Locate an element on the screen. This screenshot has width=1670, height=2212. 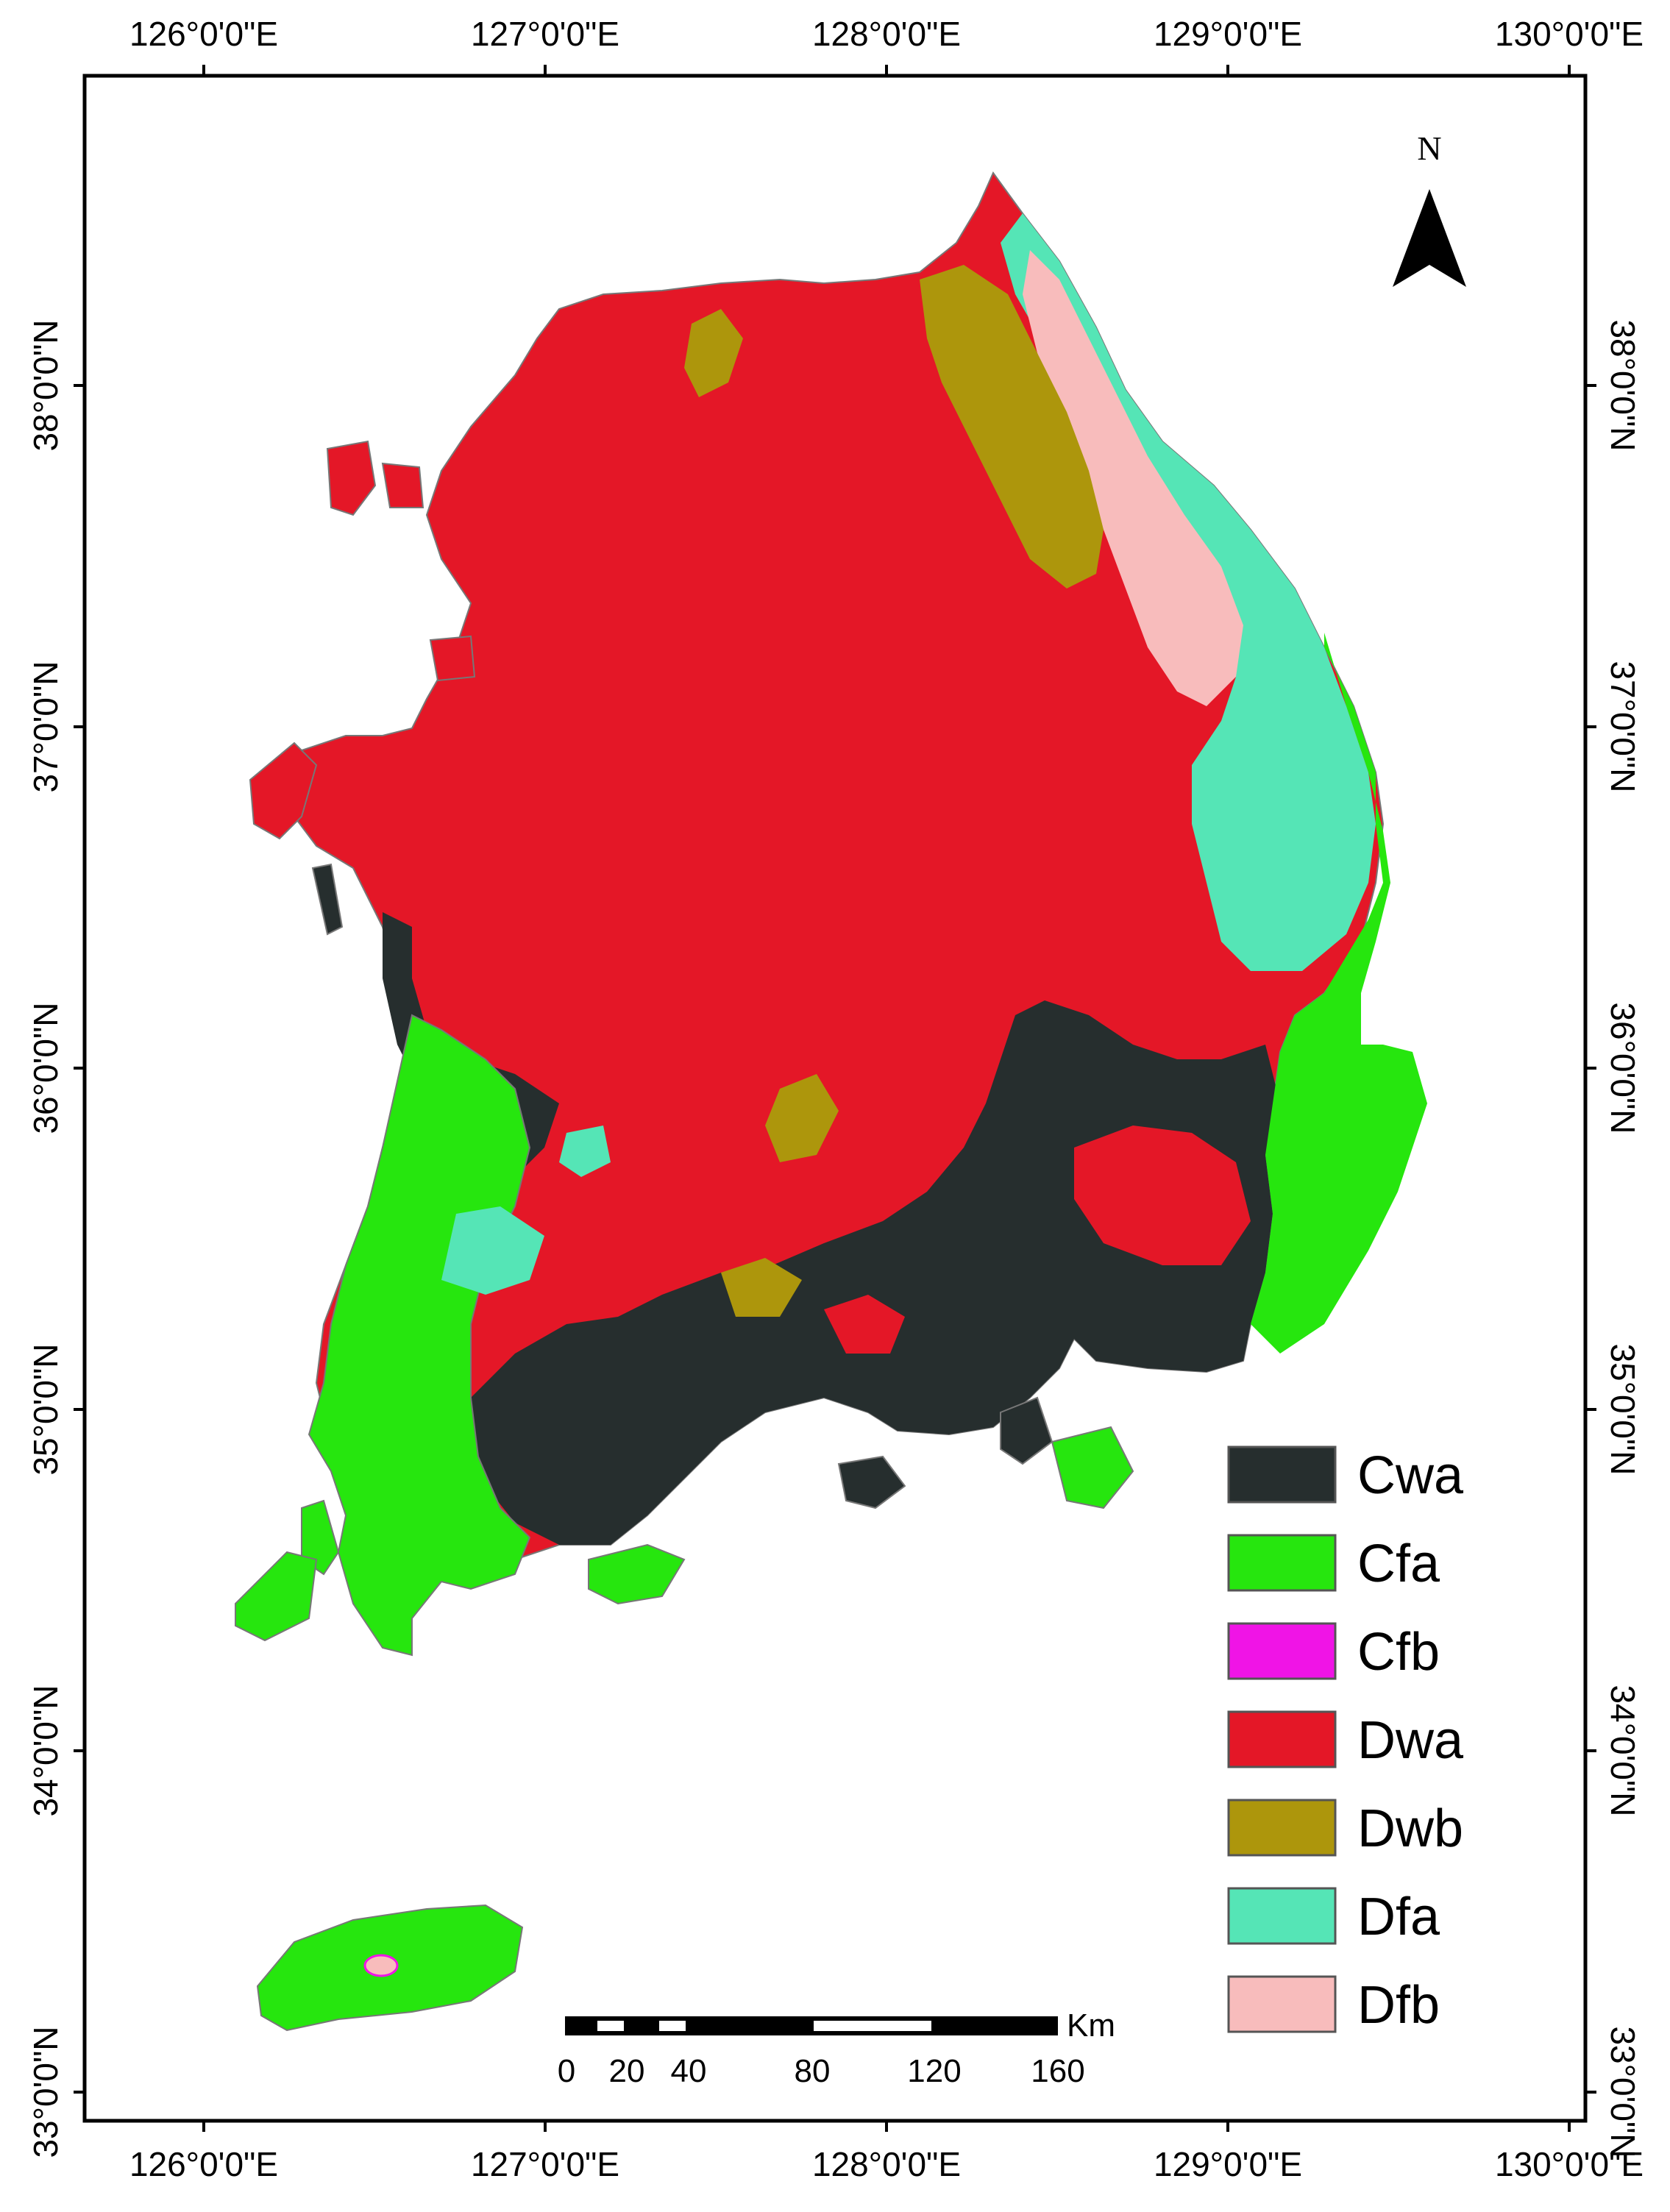
lon-label-bottom-128: 128°0'0"E is located at coordinates (886, 2164).